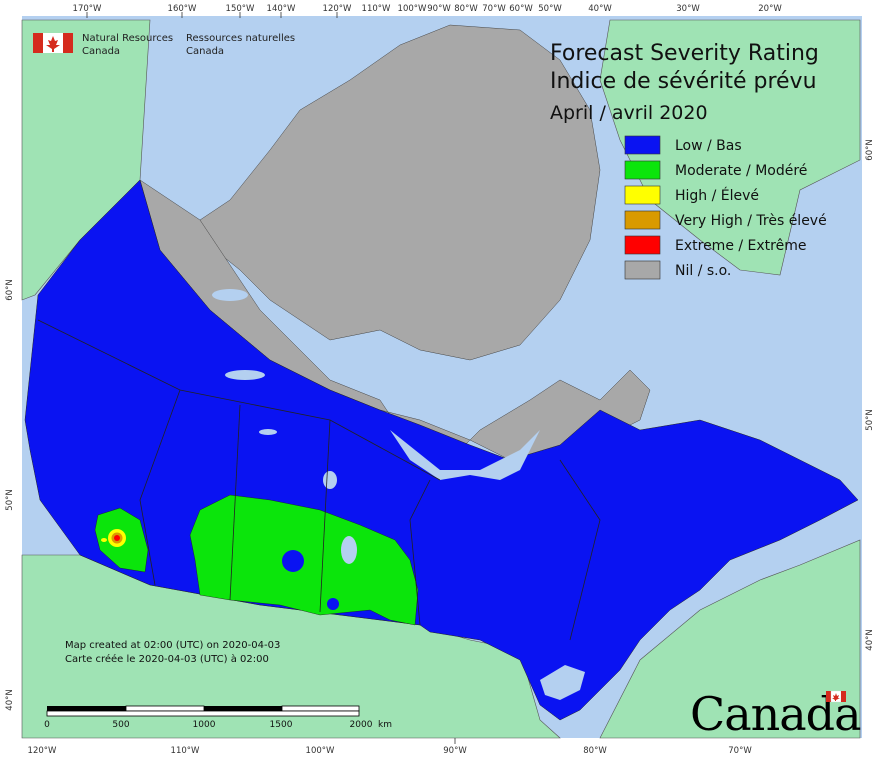  What do you see at coordinates (683, 81) in the screenshot?
I see `title-fr: Indice de sévérité prévu` at bounding box center [683, 81].